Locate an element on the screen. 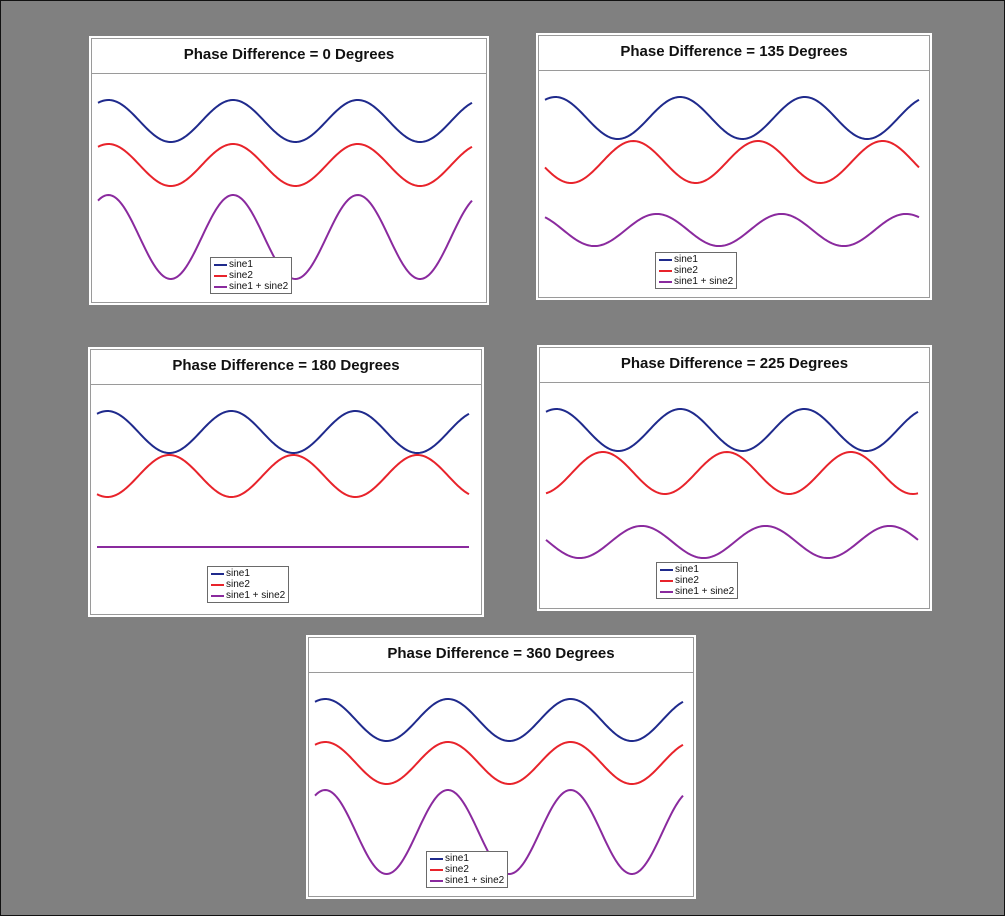 This screenshot has height=916, width=1005. chart-title: Phase Difference = 180 Degrees is located at coordinates (286, 367).